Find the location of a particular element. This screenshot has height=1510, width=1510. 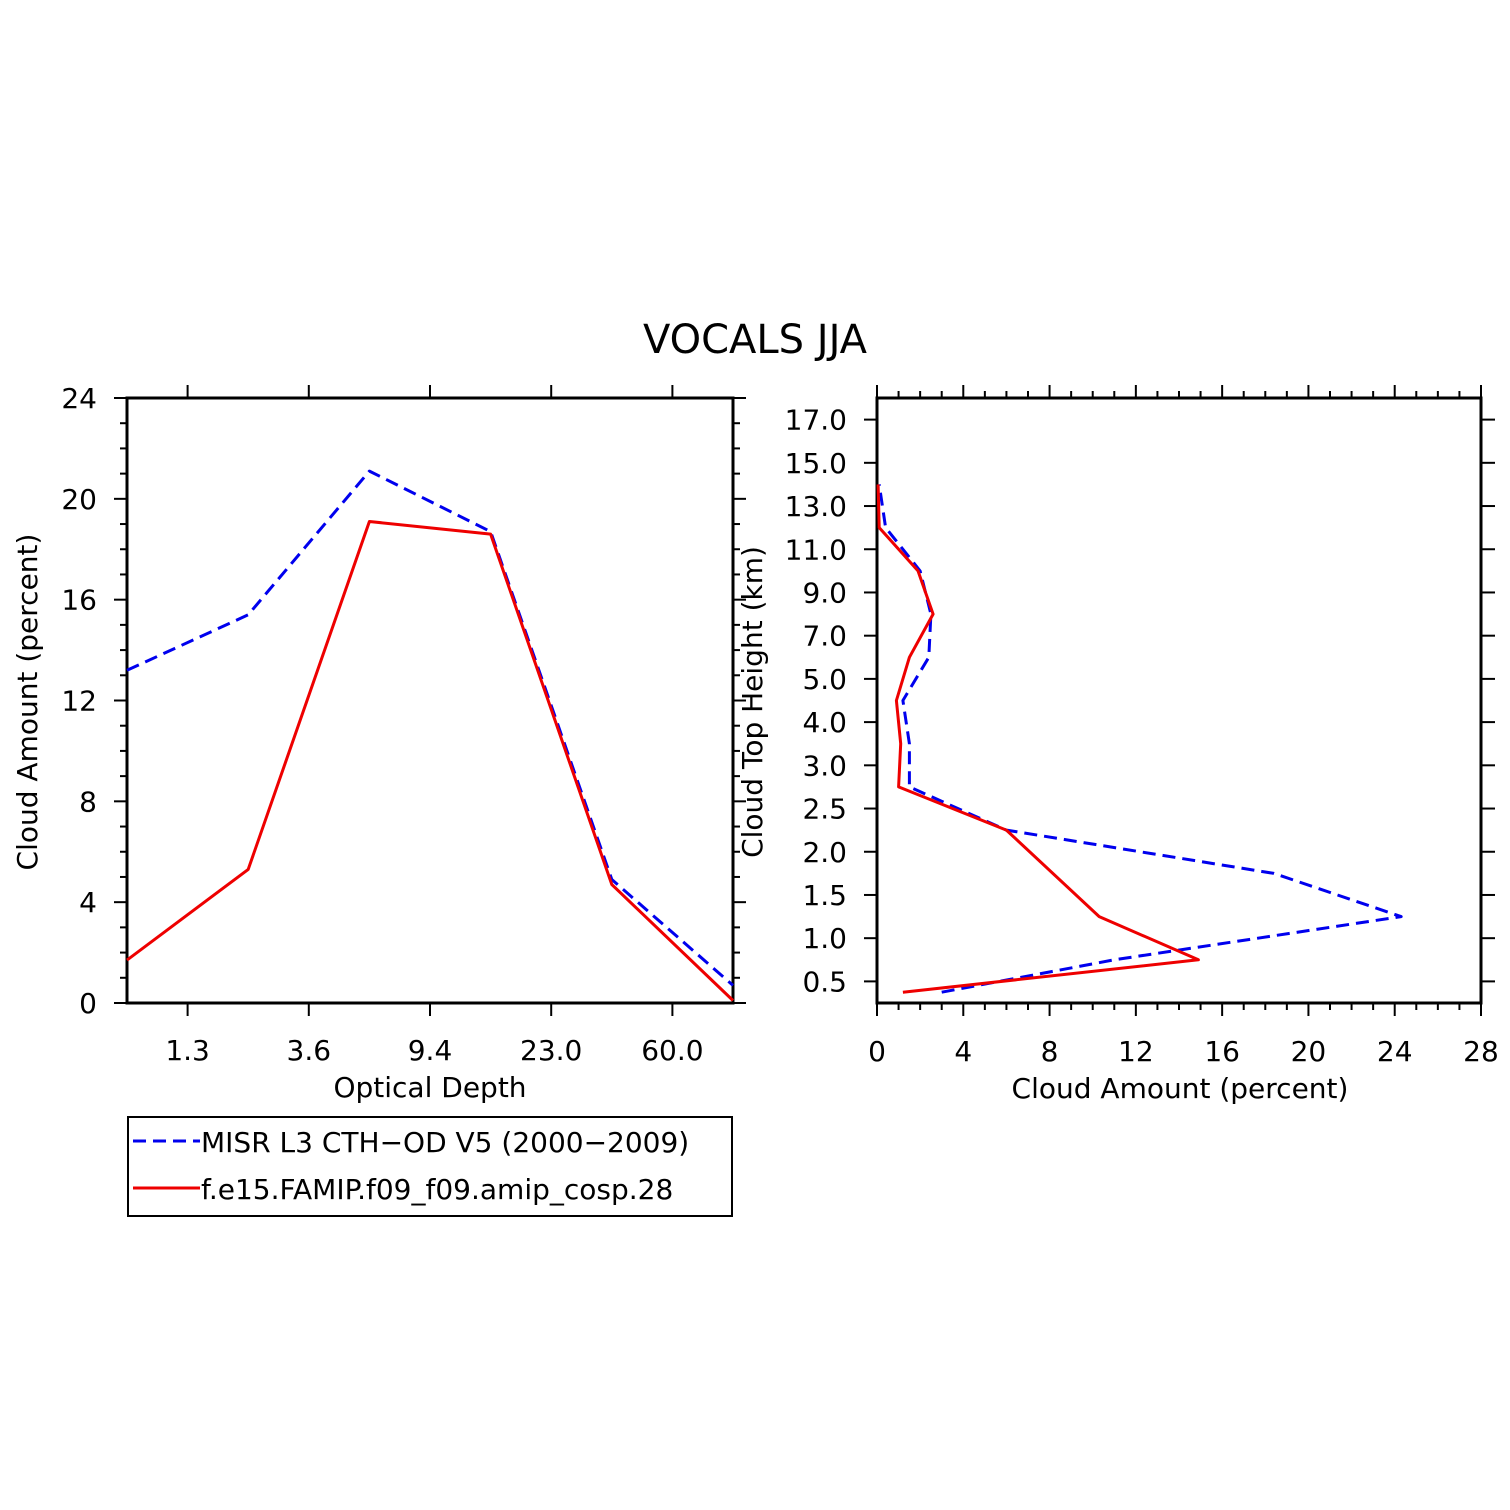

right-x-tick-label: 8 is located at coordinates (1050, 1051).